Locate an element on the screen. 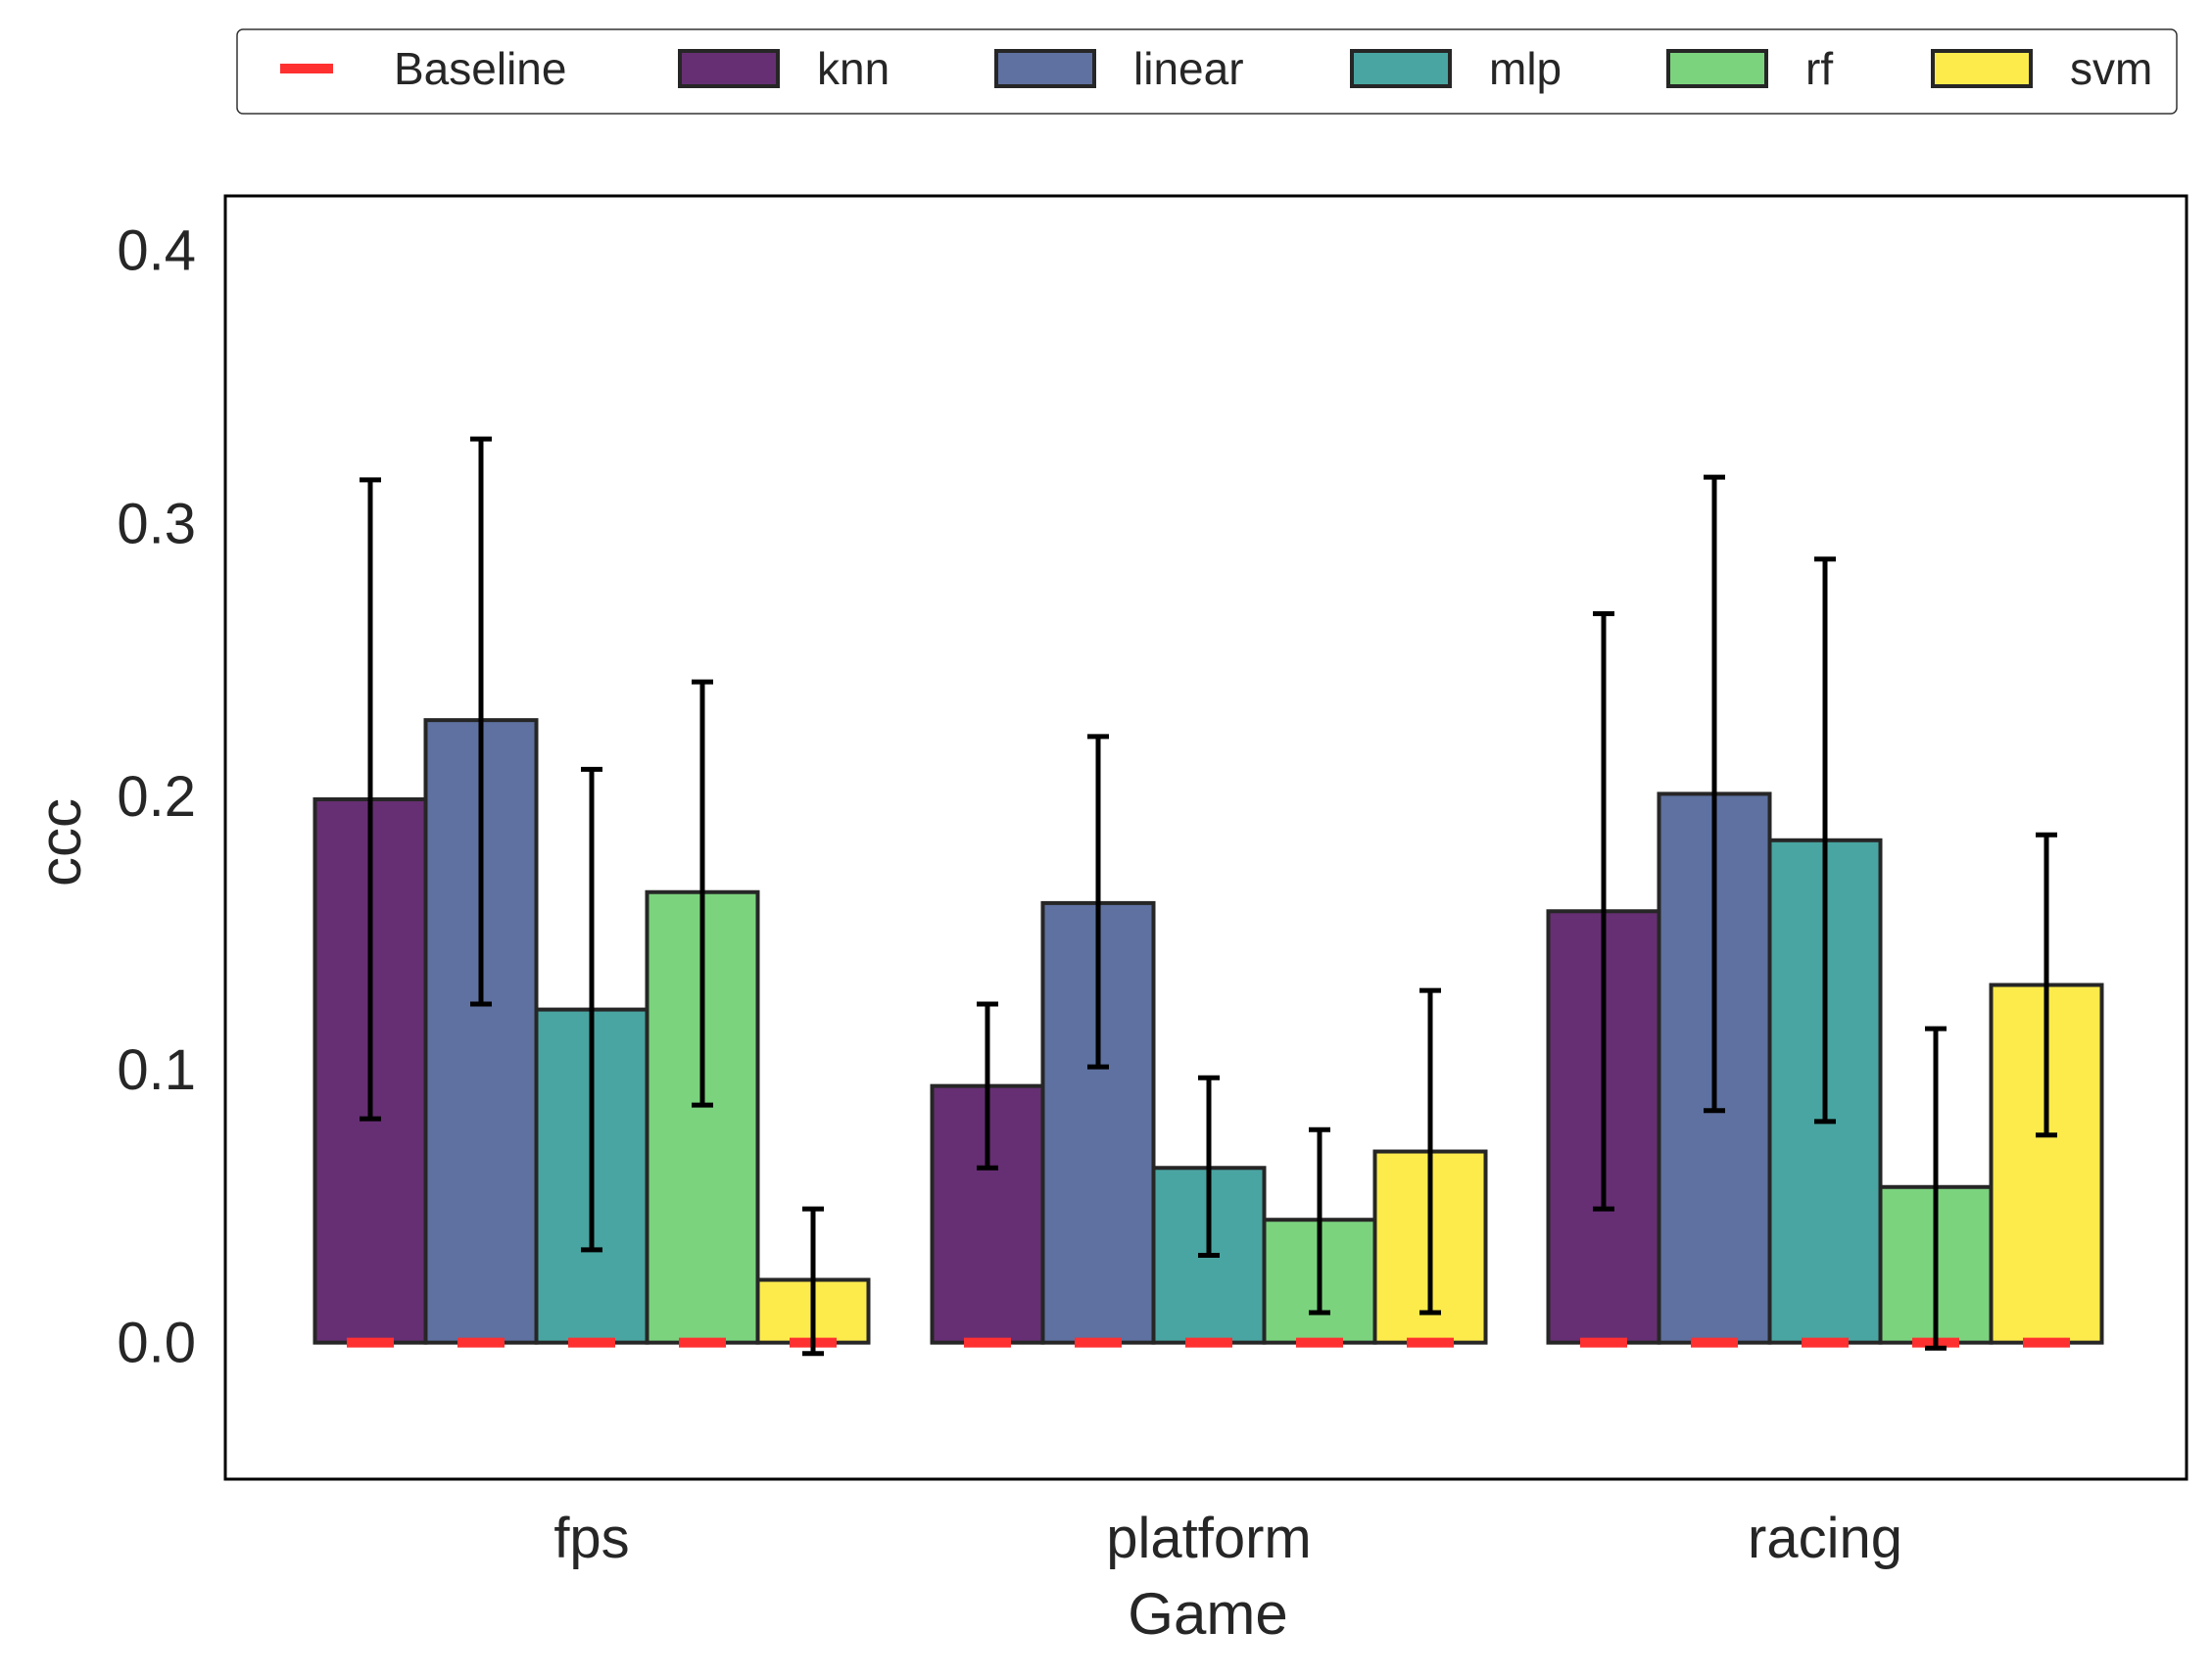 This screenshot has height=1678, width=2212. errorbar-svm-racing is located at coordinates (2046, 985).